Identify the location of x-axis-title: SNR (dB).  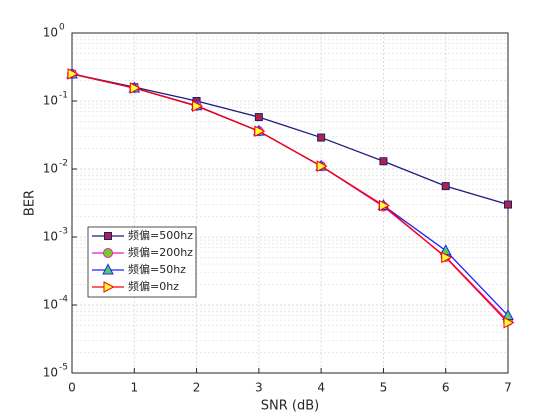
(290, 406).